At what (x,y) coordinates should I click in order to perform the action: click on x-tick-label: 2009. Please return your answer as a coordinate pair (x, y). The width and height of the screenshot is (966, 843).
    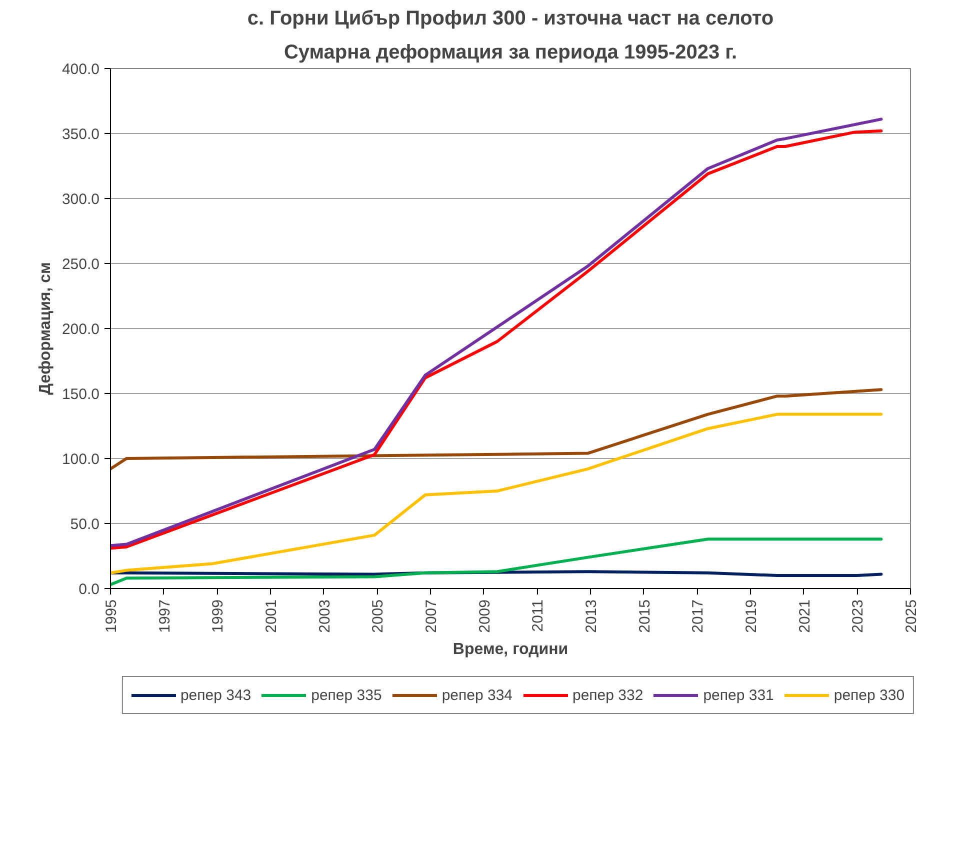
    Looking at the image, I should click on (485, 616).